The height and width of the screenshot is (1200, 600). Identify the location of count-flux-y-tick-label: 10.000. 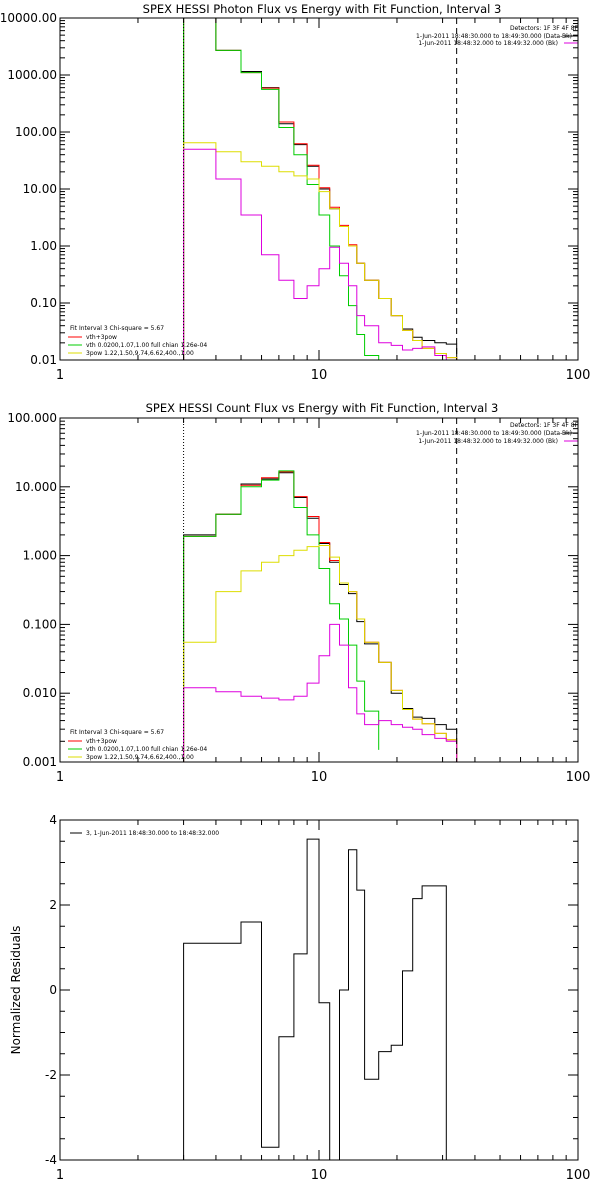
(36, 487).